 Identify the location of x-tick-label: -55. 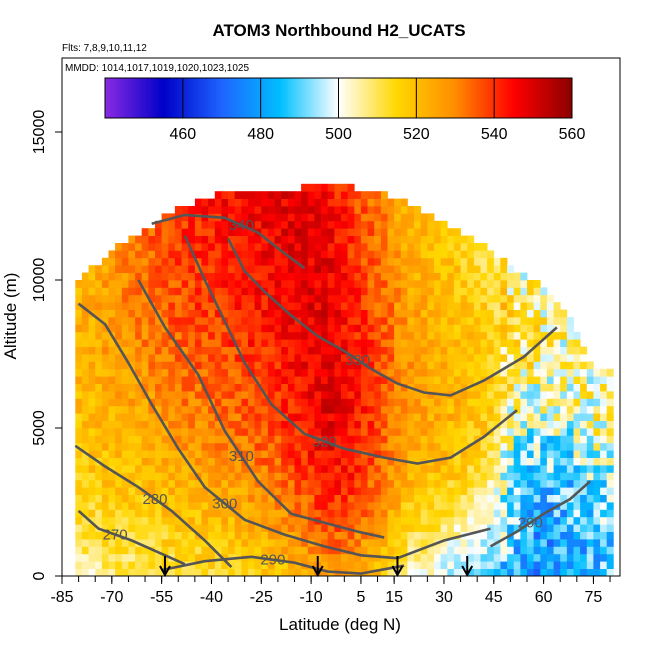
(161, 597).